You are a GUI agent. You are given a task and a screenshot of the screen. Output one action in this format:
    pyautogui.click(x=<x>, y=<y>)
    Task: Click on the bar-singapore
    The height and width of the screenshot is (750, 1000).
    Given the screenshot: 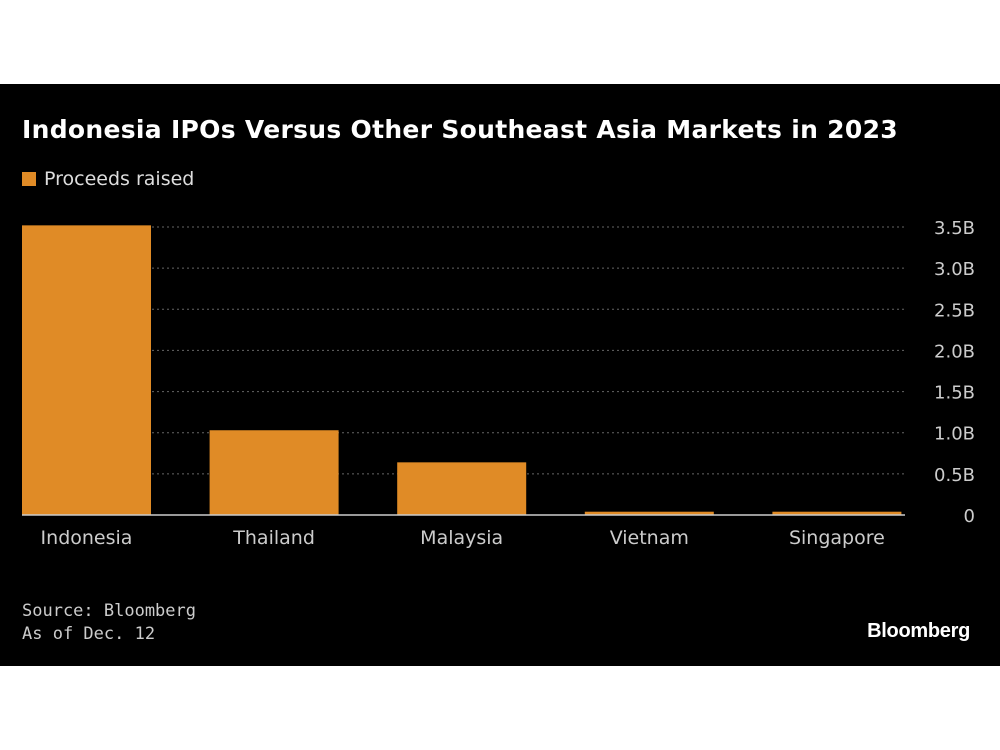 What is the action you would take?
    pyautogui.click(x=837, y=513)
    